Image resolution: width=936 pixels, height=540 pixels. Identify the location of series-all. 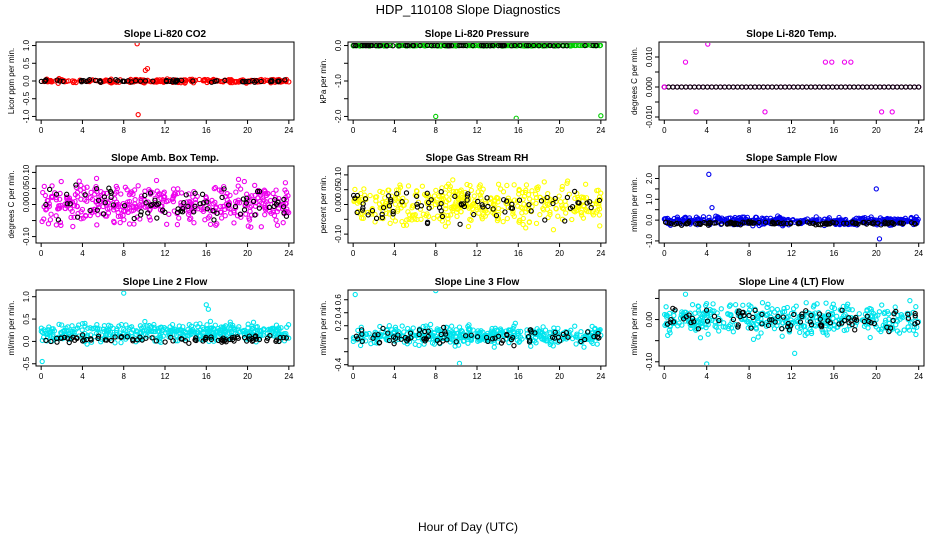
(477, 205).